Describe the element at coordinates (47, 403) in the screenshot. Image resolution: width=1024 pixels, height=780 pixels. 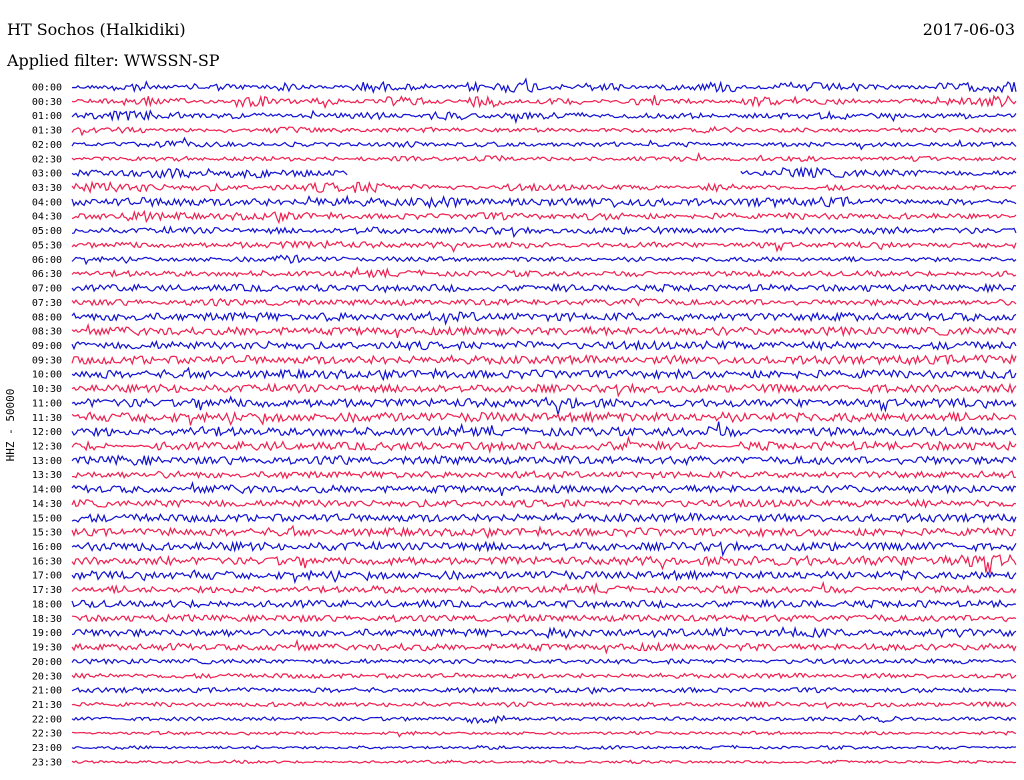
I see `time-tick-label: 11:00` at that location.